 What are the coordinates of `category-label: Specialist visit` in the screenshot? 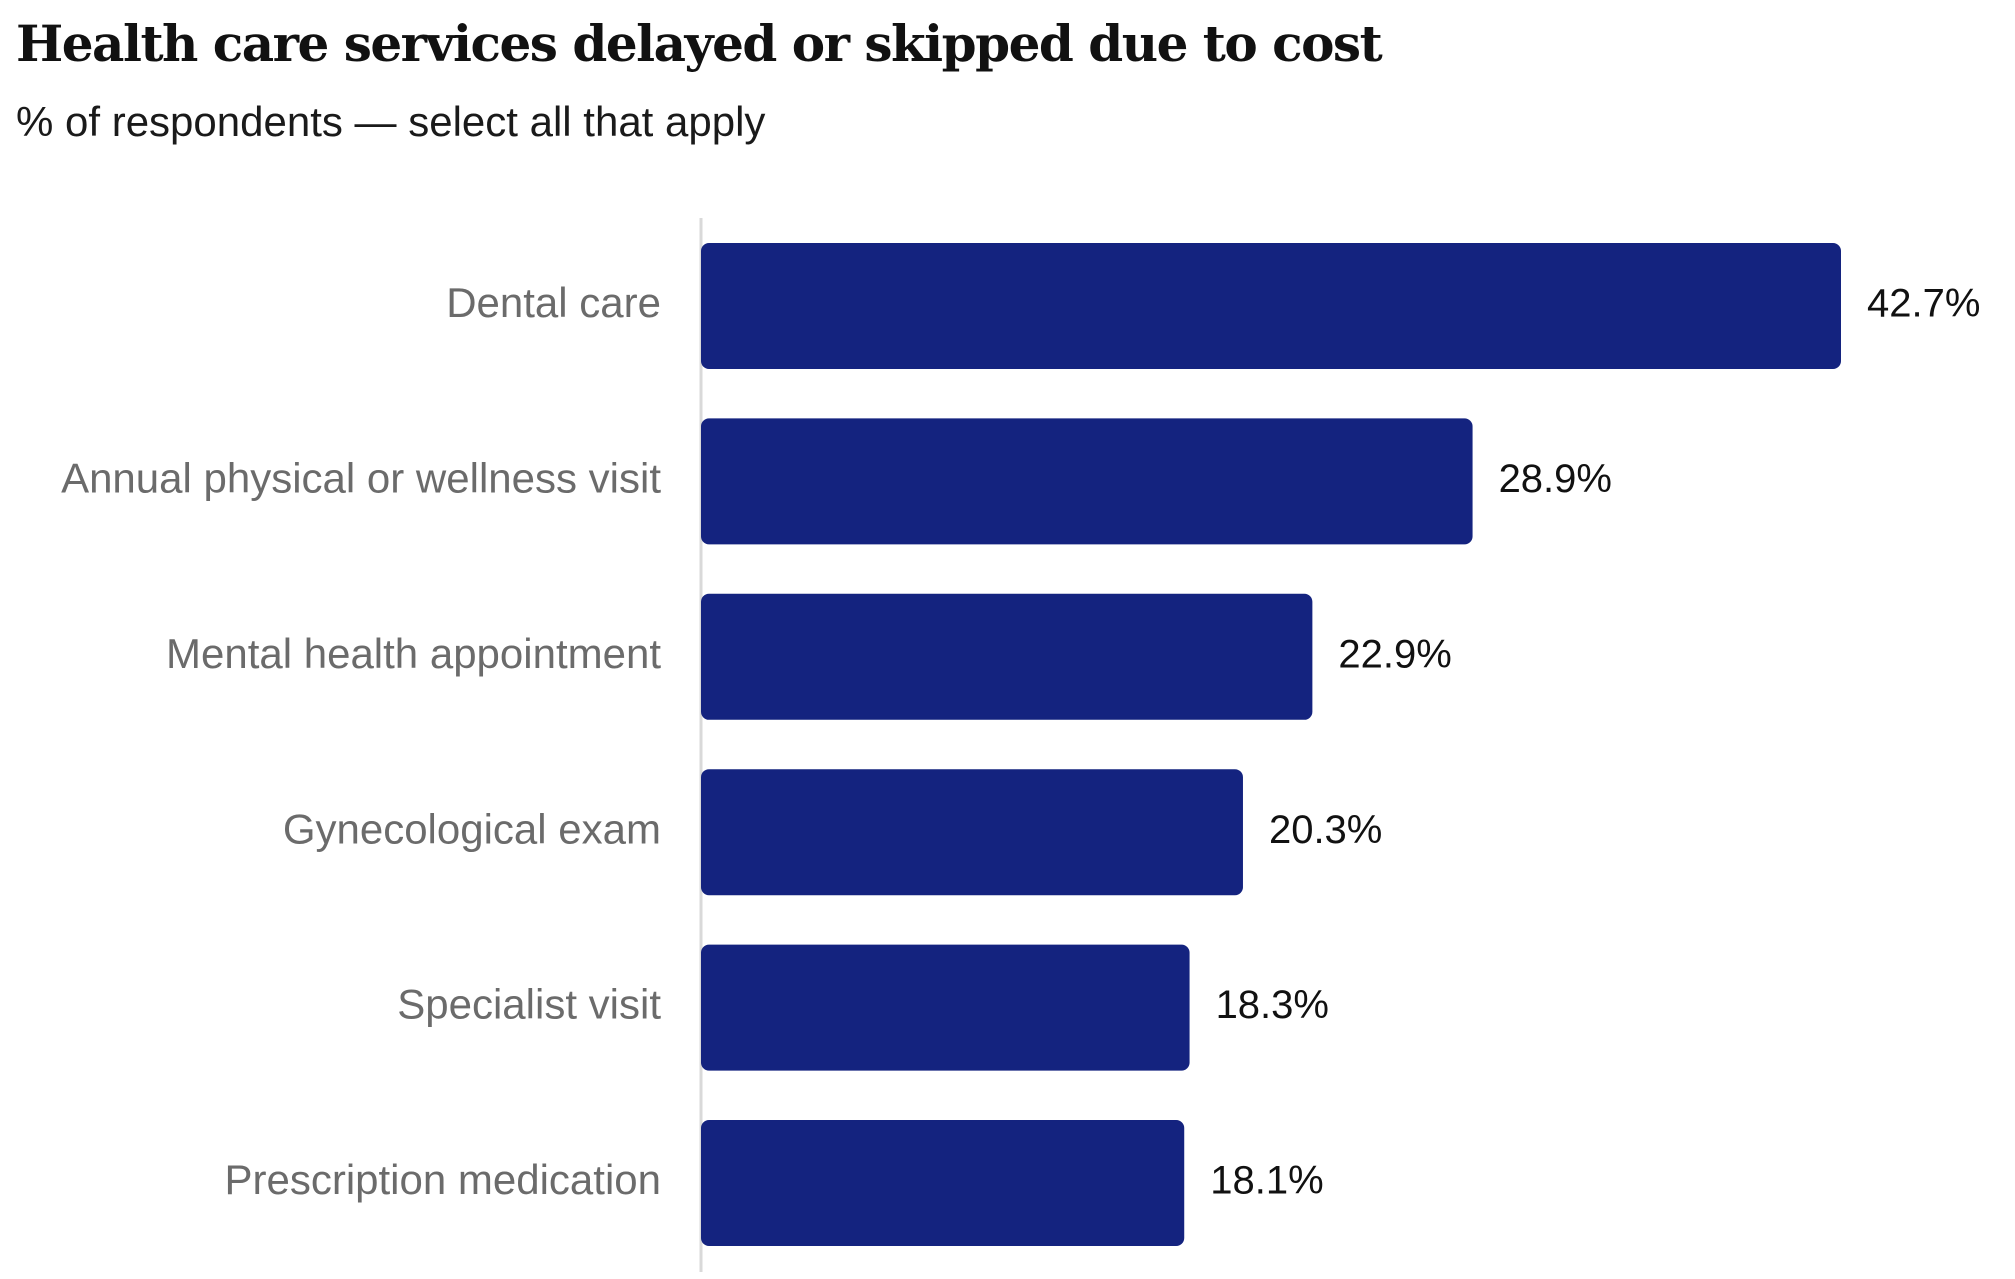 It's located at (529, 1004).